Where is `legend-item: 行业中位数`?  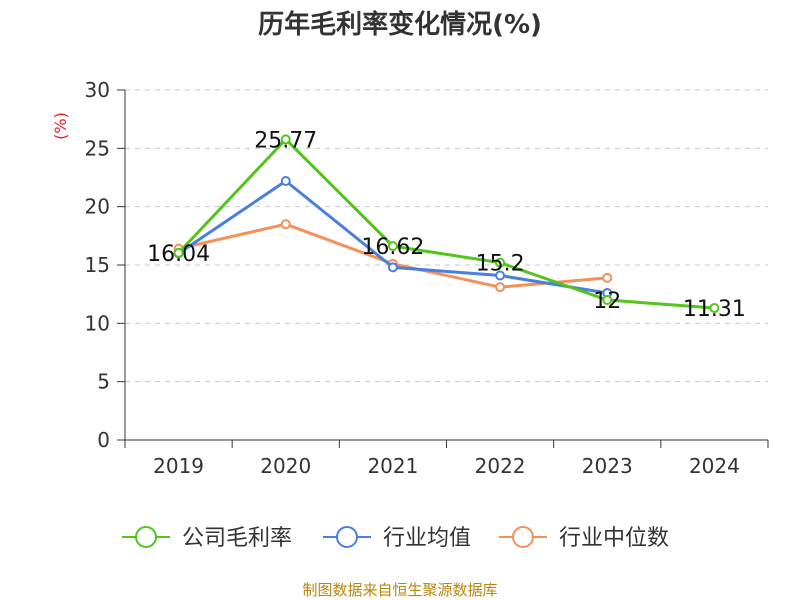 legend-item: 行业中位数 is located at coordinates (584, 538).